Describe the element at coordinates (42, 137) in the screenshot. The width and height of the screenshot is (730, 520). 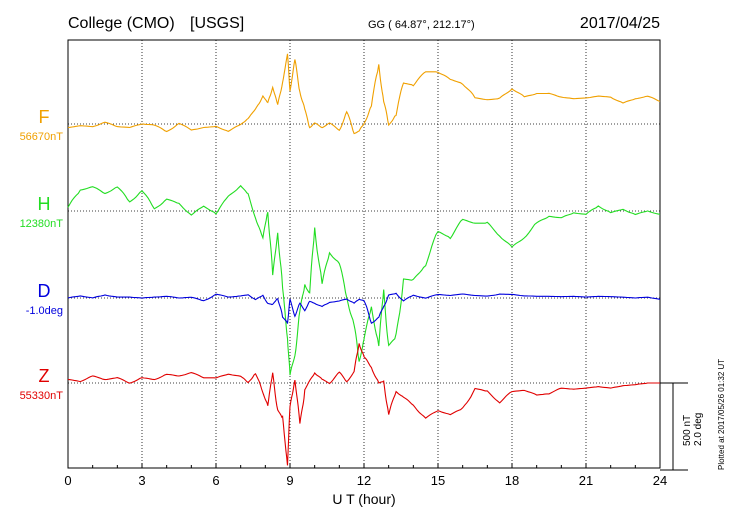
I see `series-baseline-F: 56670nT` at that location.